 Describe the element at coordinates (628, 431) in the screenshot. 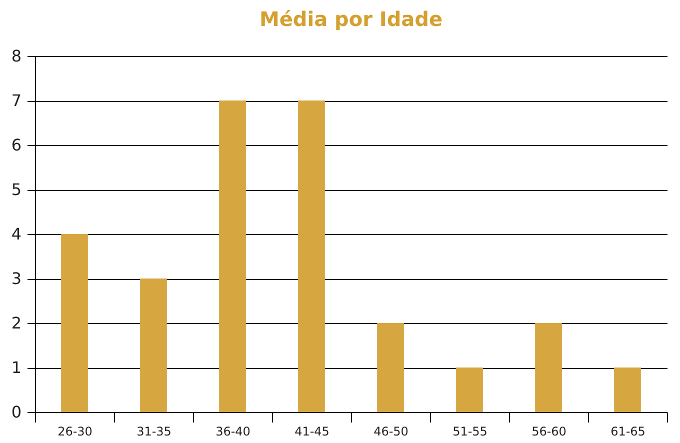

I see `x-tick-label: 61-65` at that location.